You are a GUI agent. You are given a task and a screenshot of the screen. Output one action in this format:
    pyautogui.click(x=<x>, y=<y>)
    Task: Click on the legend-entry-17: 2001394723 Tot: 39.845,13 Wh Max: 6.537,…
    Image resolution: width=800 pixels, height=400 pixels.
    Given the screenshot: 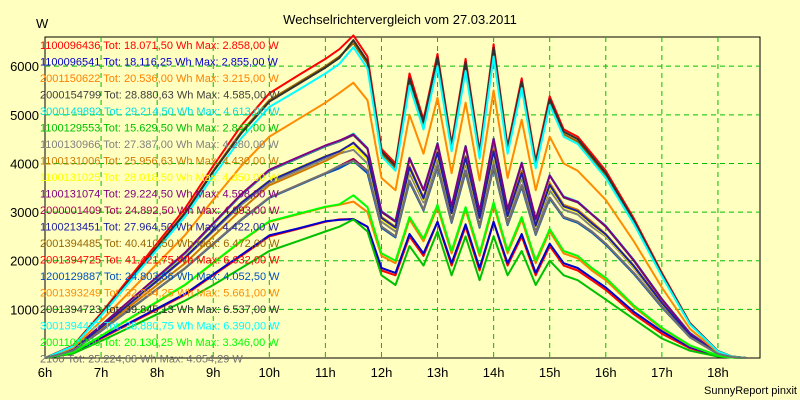 What is the action you would take?
    pyautogui.click(x=160, y=310)
    